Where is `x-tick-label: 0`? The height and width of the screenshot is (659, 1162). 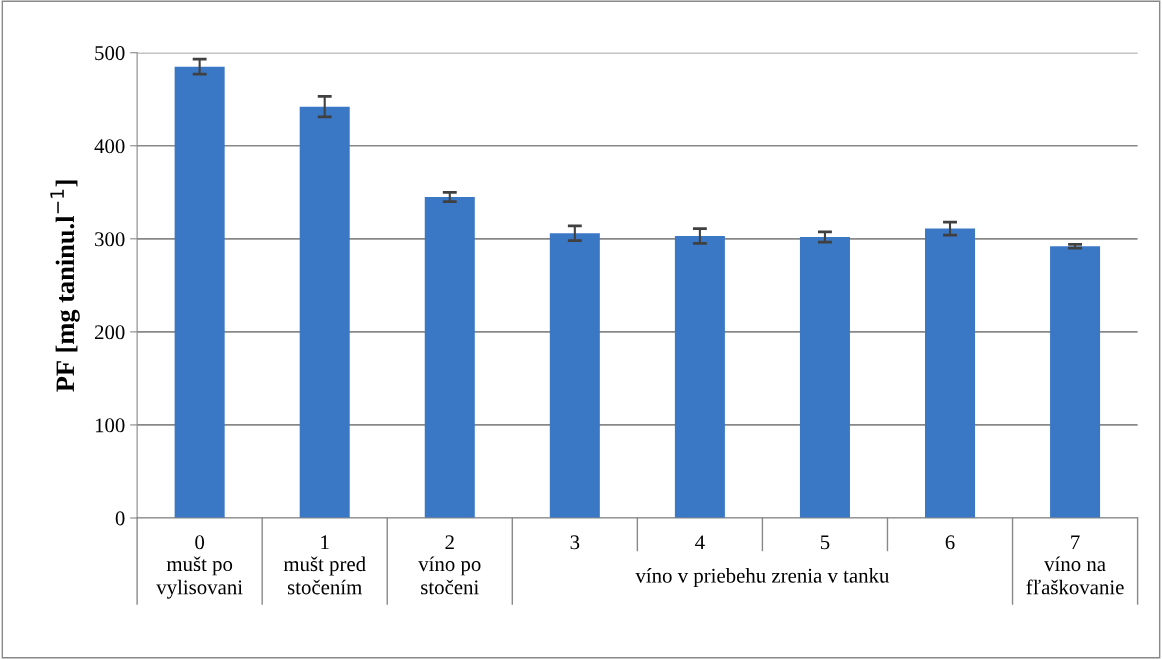
x-tick-label: 0 is located at coordinates (200, 542).